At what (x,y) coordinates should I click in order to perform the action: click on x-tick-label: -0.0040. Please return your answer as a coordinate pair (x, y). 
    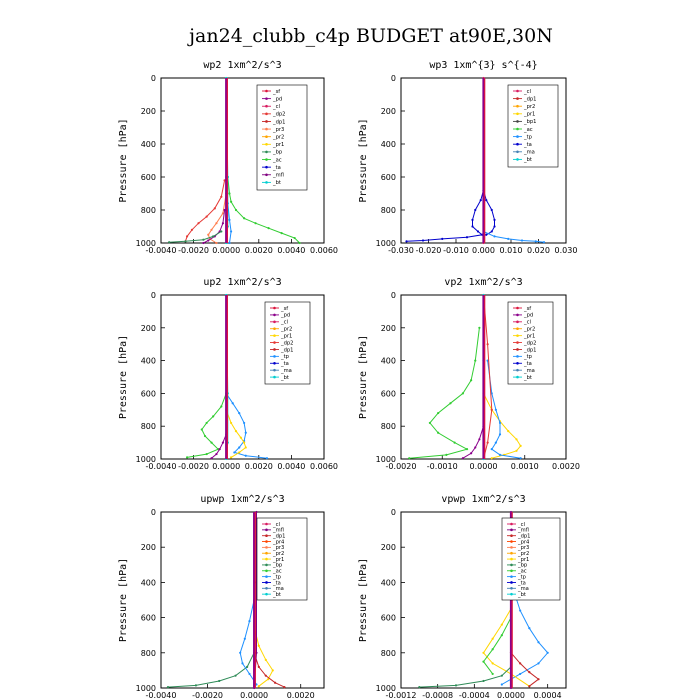
    Looking at the image, I should click on (161, 250).